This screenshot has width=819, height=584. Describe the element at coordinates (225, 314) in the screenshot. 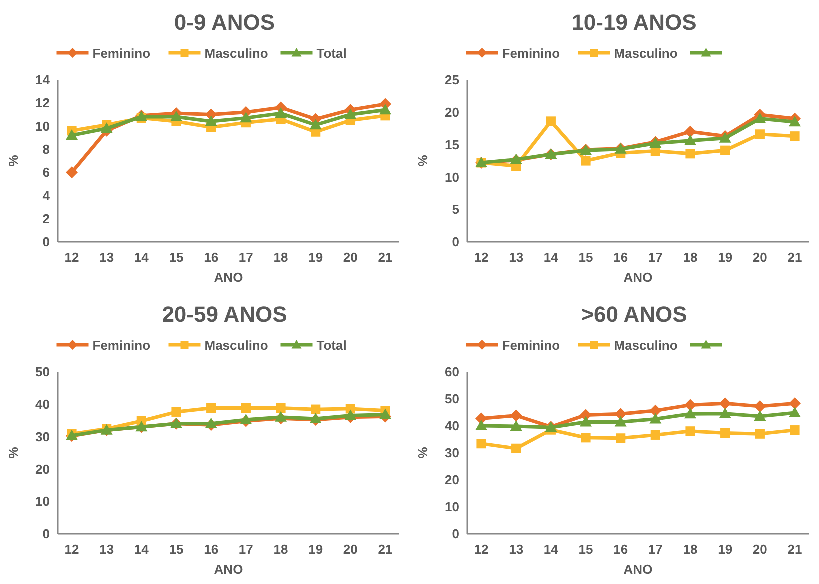

I see `chart-title: 20-59 ANOS` at that location.